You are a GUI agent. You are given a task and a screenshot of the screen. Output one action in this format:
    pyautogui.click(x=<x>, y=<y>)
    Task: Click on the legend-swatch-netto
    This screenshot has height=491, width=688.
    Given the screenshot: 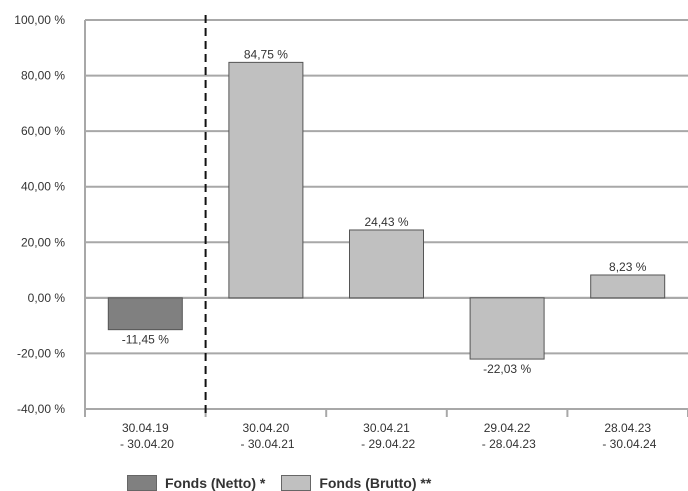 What is the action you would take?
    pyautogui.click(x=142, y=483)
    